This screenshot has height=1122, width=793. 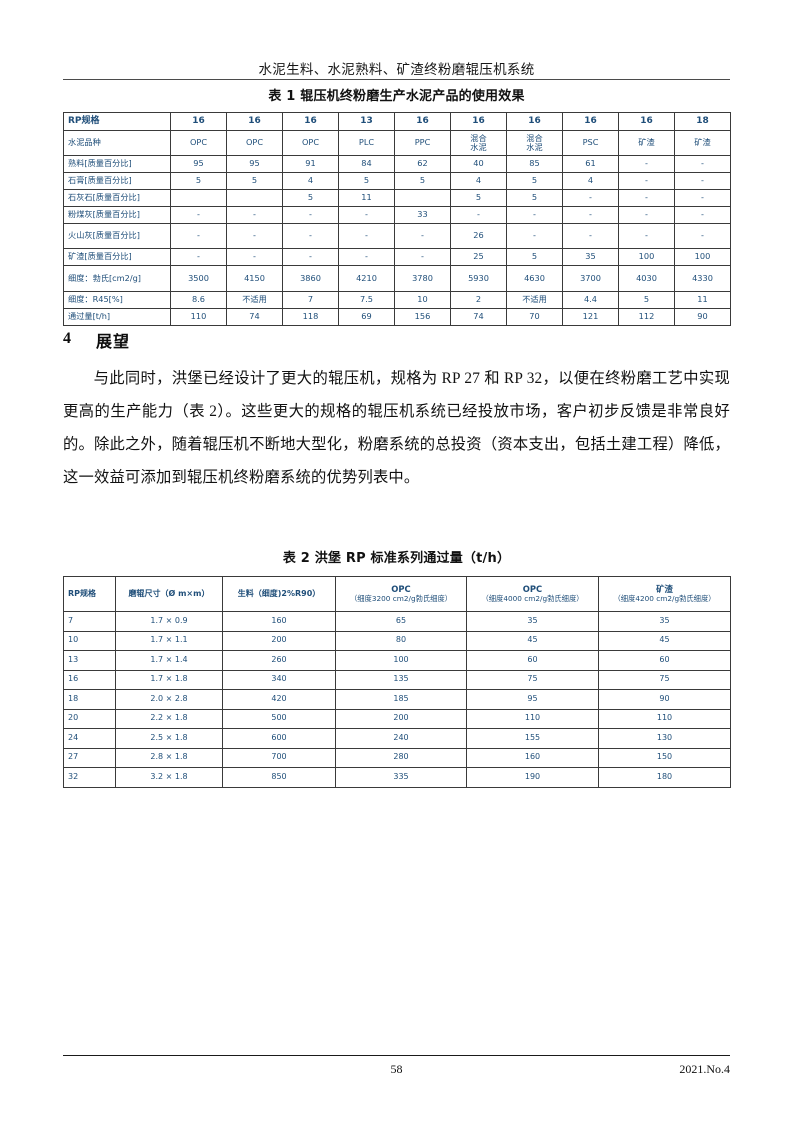 What do you see at coordinates (401, 699) in the screenshot?
I see `table-cell: 185` at bounding box center [401, 699].